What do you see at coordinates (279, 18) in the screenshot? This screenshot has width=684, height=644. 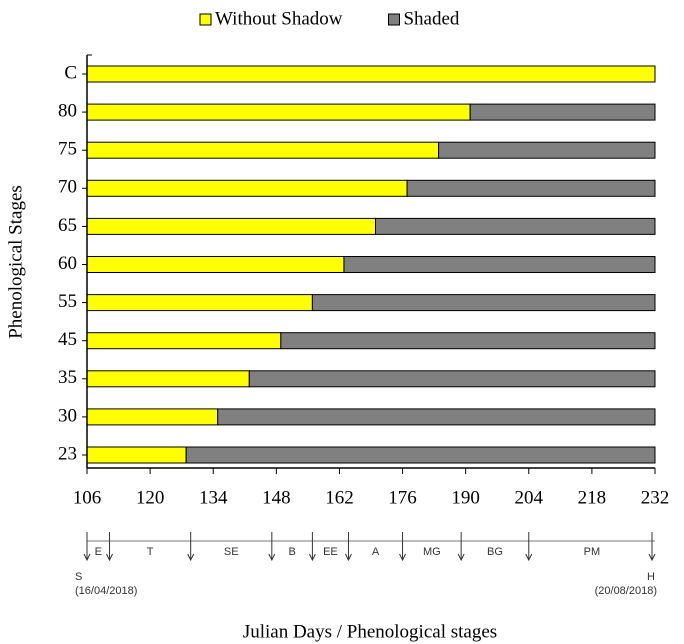 I see `legend-label: Without Shadow` at bounding box center [279, 18].